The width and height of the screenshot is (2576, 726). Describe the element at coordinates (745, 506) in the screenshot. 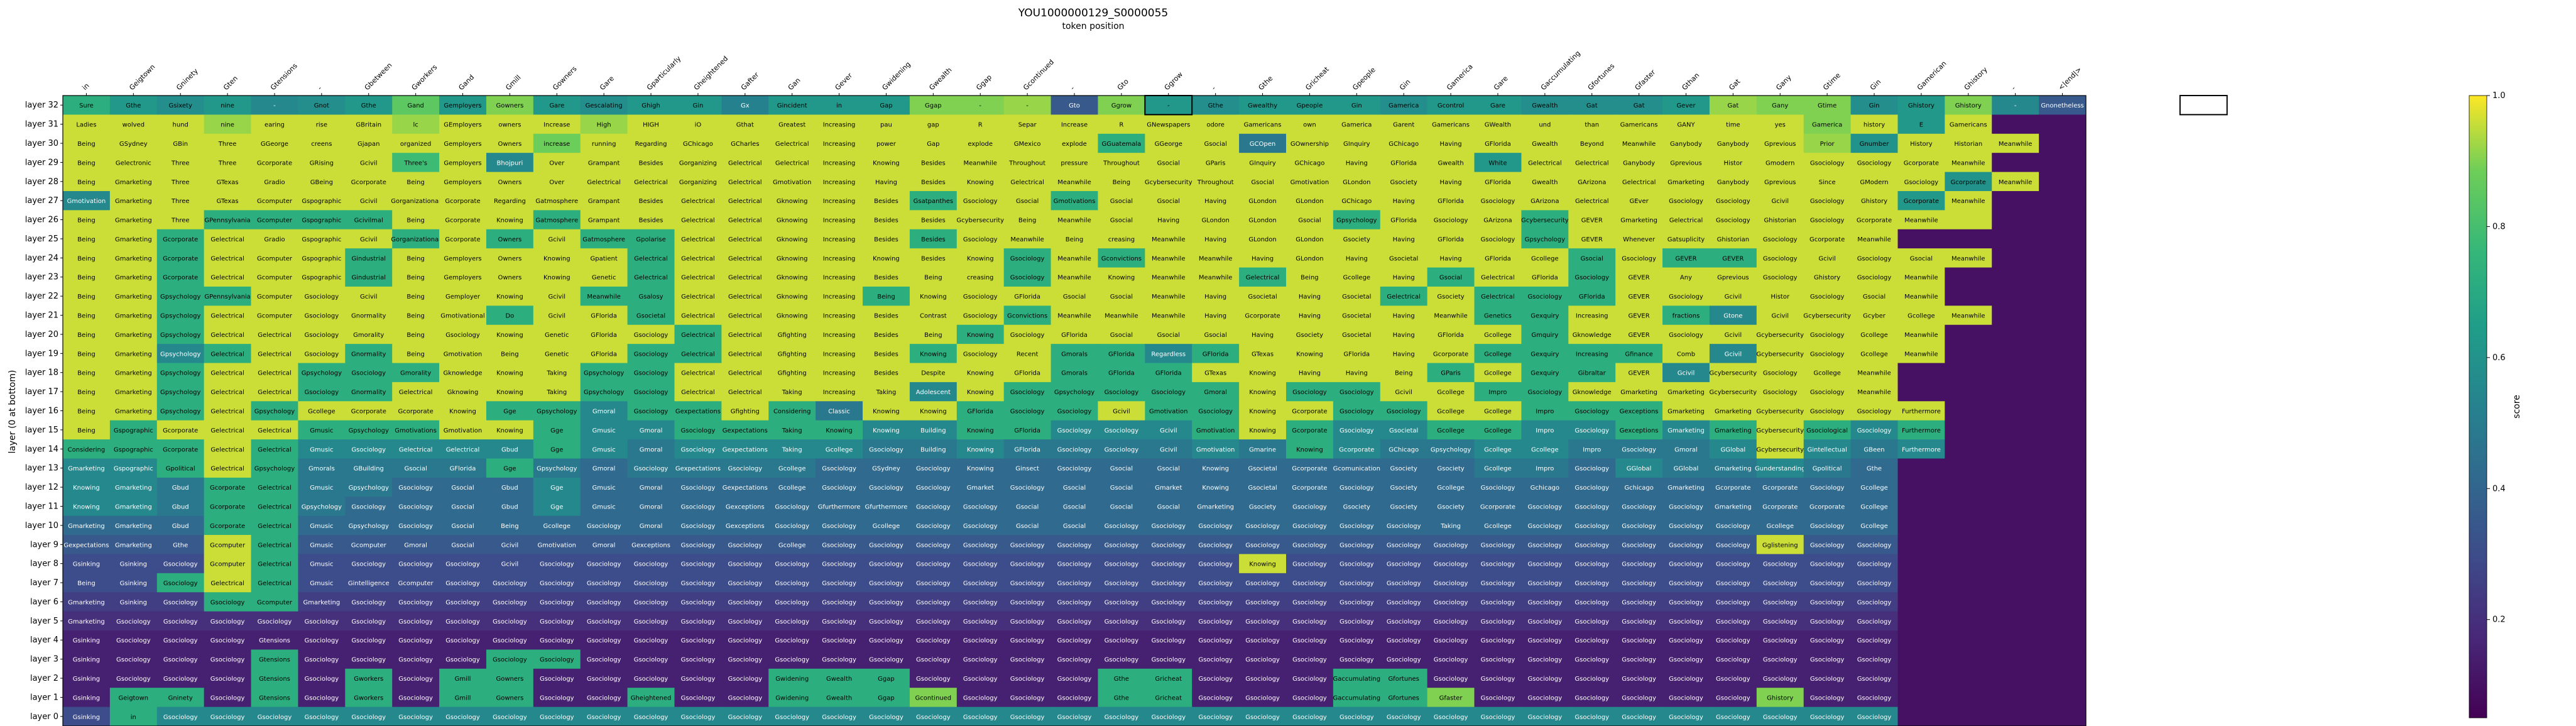

I see `cell-label: Gexceptions` at that location.